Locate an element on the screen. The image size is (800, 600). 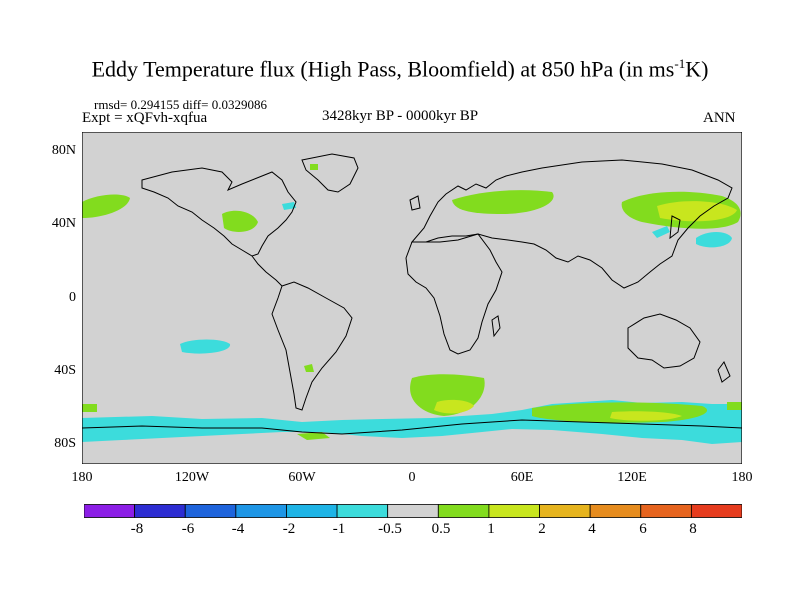
title-end: K) is located at coordinates (697, 69).